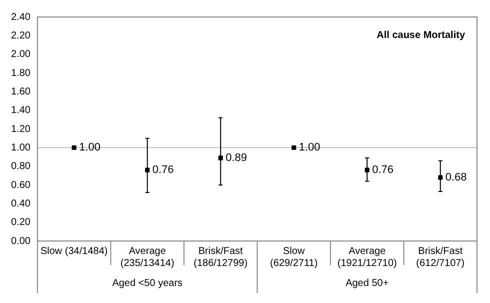 The image size is (490, 303). What do you see at coordinates (456, 178) in the screenshot?
I see `data-label: 0.68` at bounding box center [456, 178].